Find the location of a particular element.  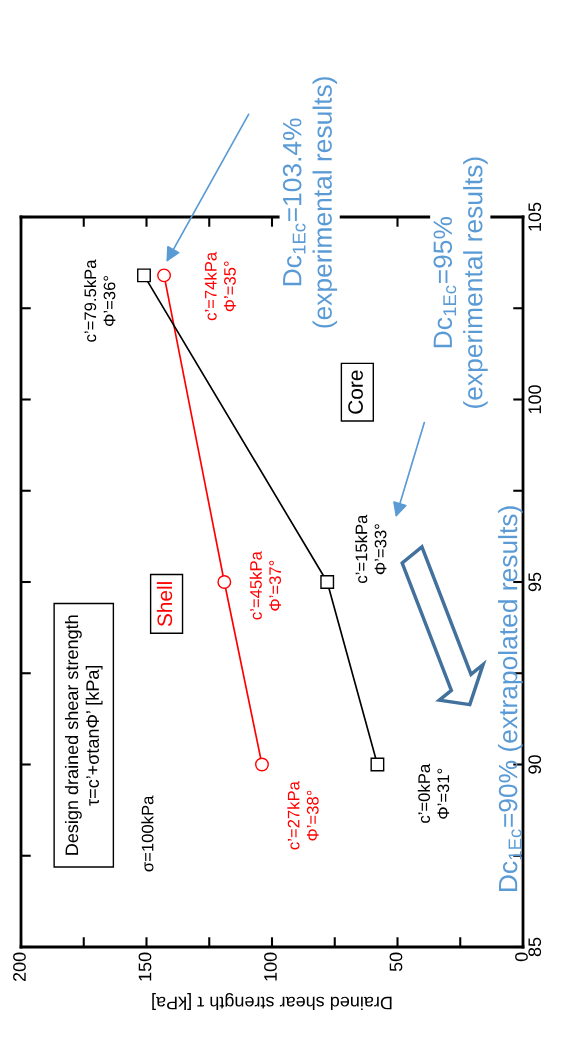

annotation: c’=74kPa Φ’=35° is located at coordinates (220, 286).